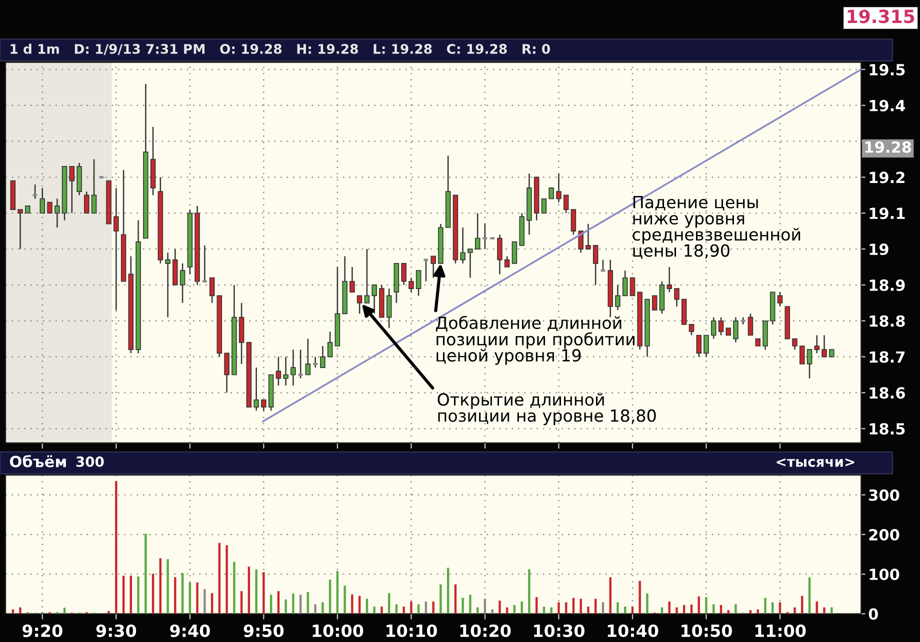 The width and height of the screenshot is (920, 642). Describe the element at coordinates (881, 17) in the screenshot. I see `text: 19.315` at that location.